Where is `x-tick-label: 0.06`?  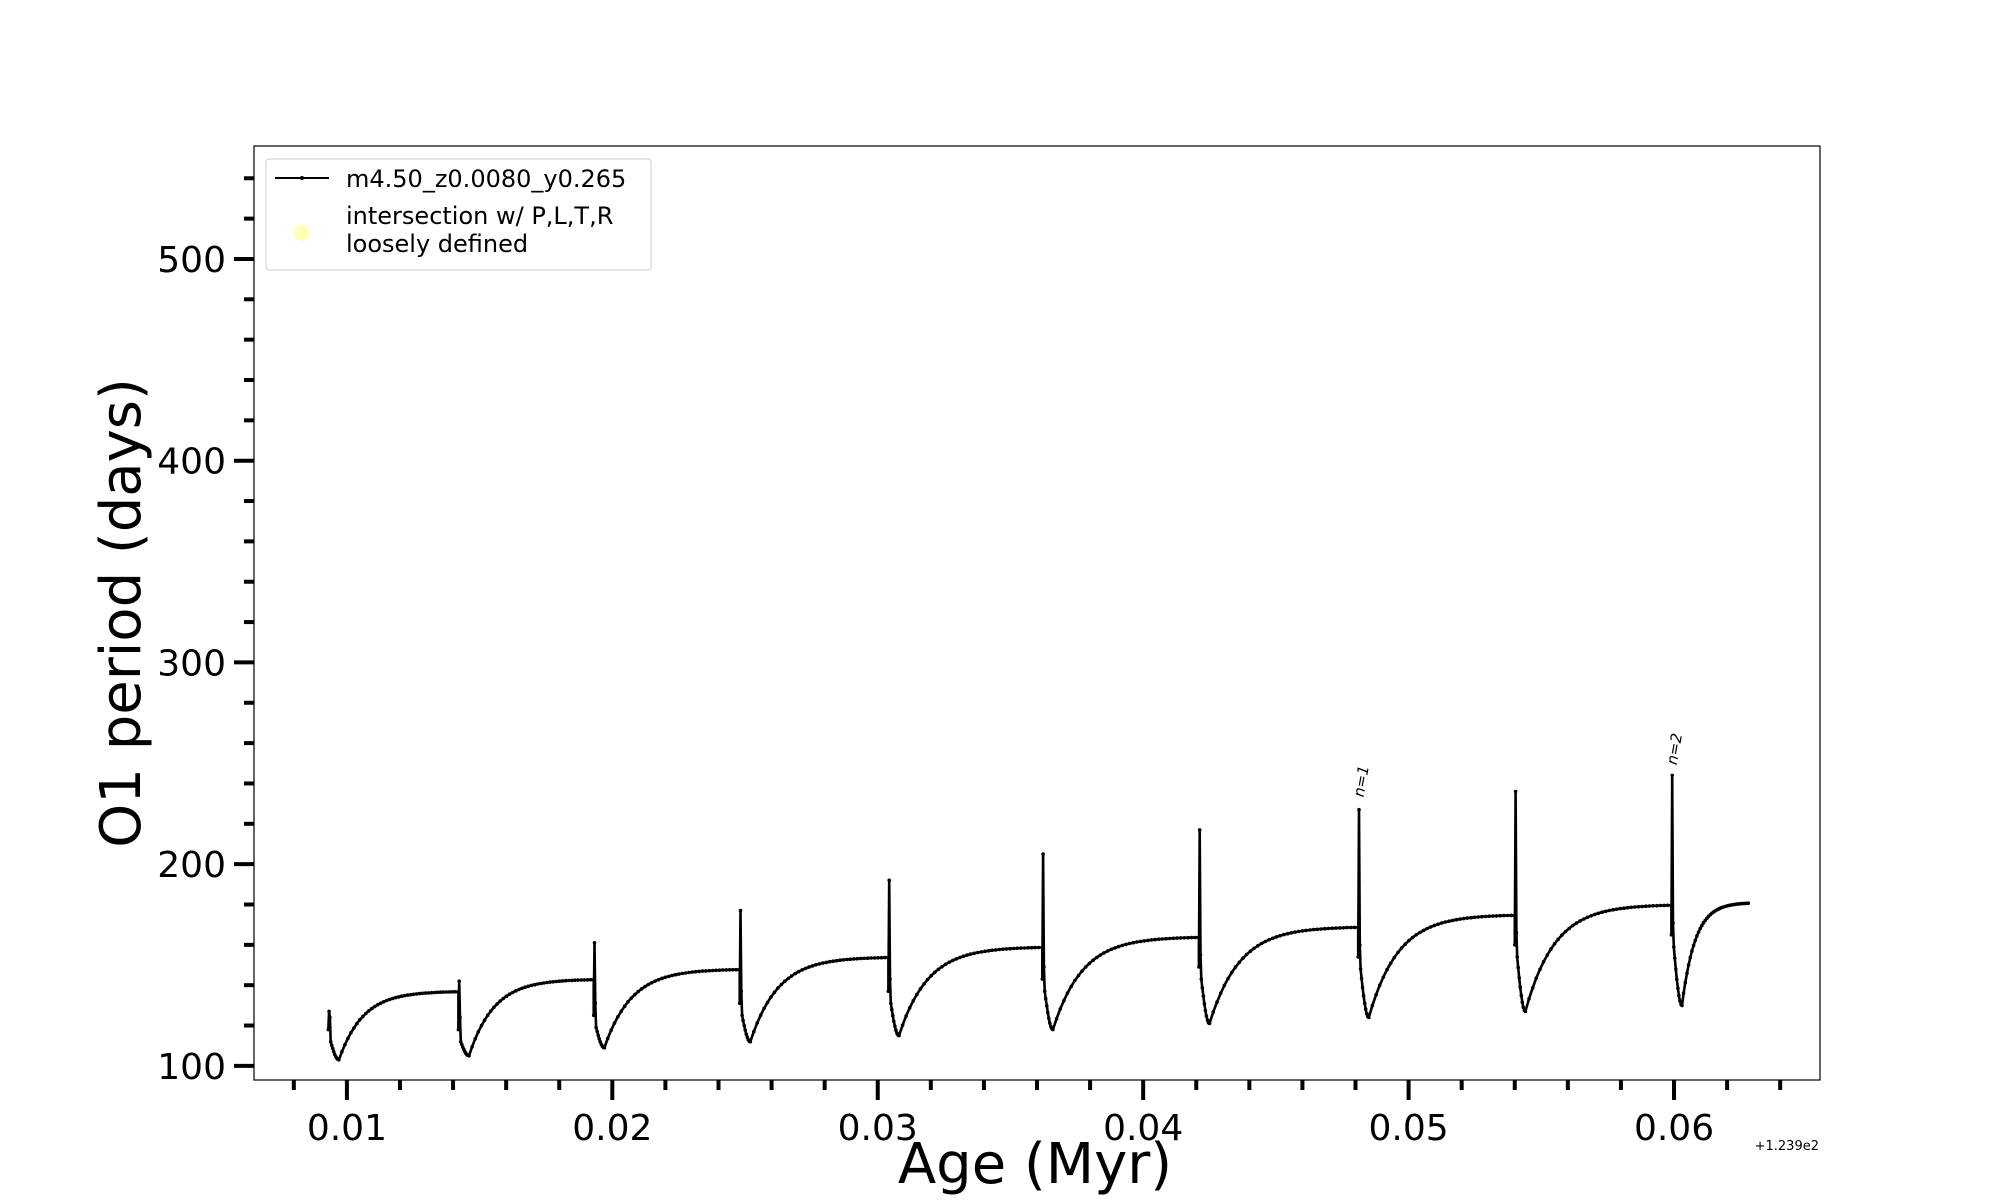 x-tick-label: 0.06 is located at coordinates (1674, 1128).